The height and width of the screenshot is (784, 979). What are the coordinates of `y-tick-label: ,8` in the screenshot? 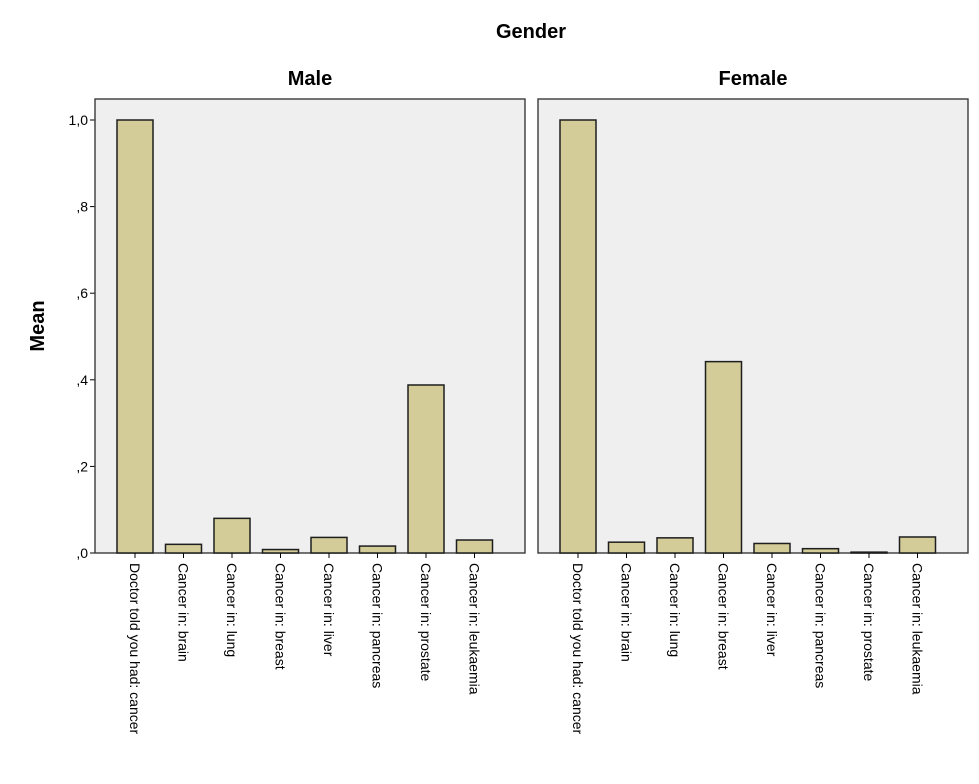 It's located at (82, 207).